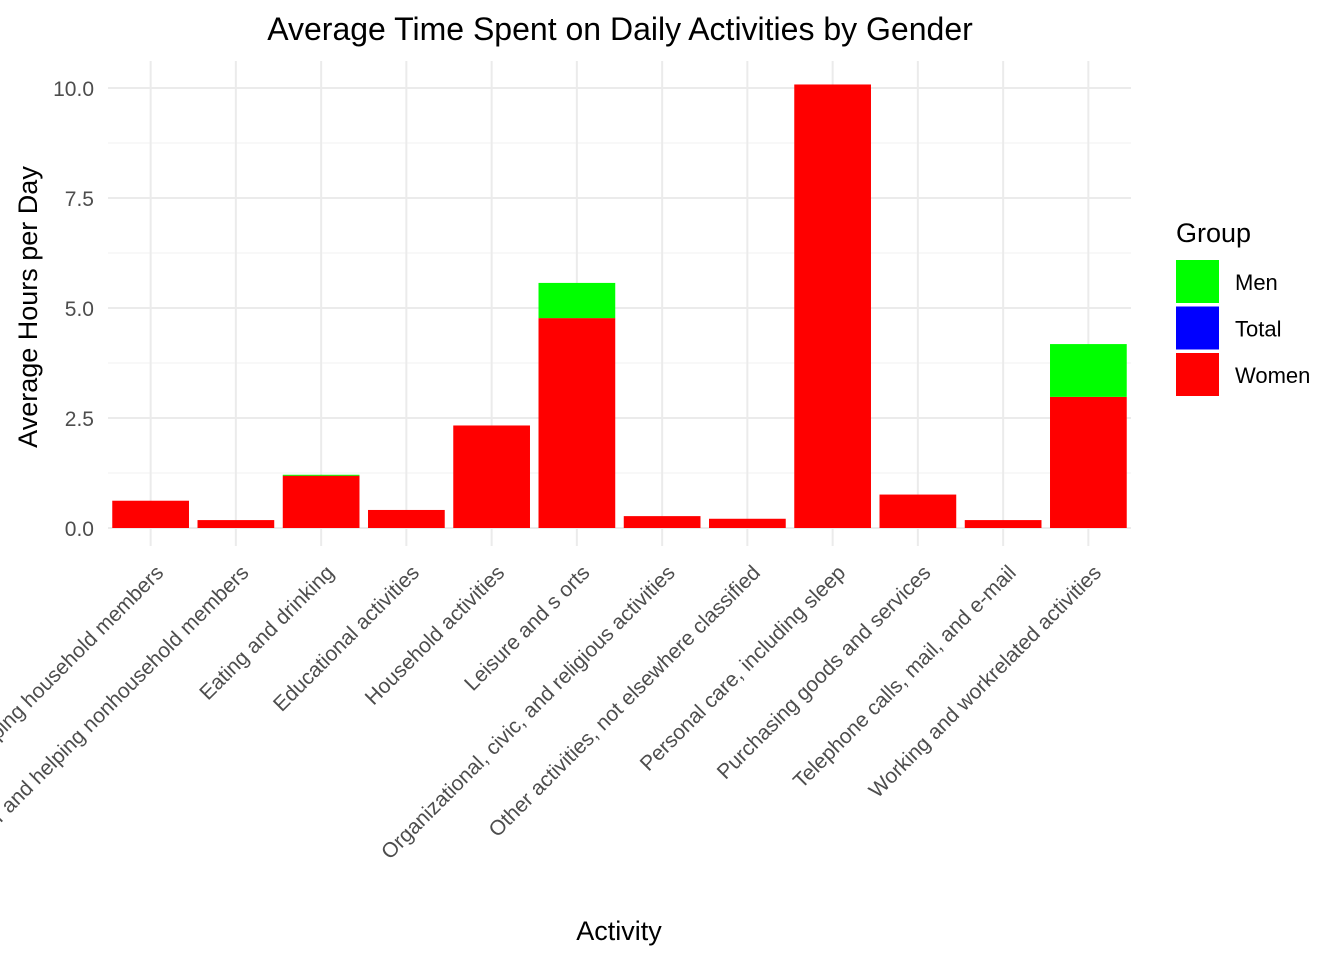  What do you see at coordinates (1197, 328) in the screenshot?
I see `legend-key-total` at bounding box center [1197, 328].